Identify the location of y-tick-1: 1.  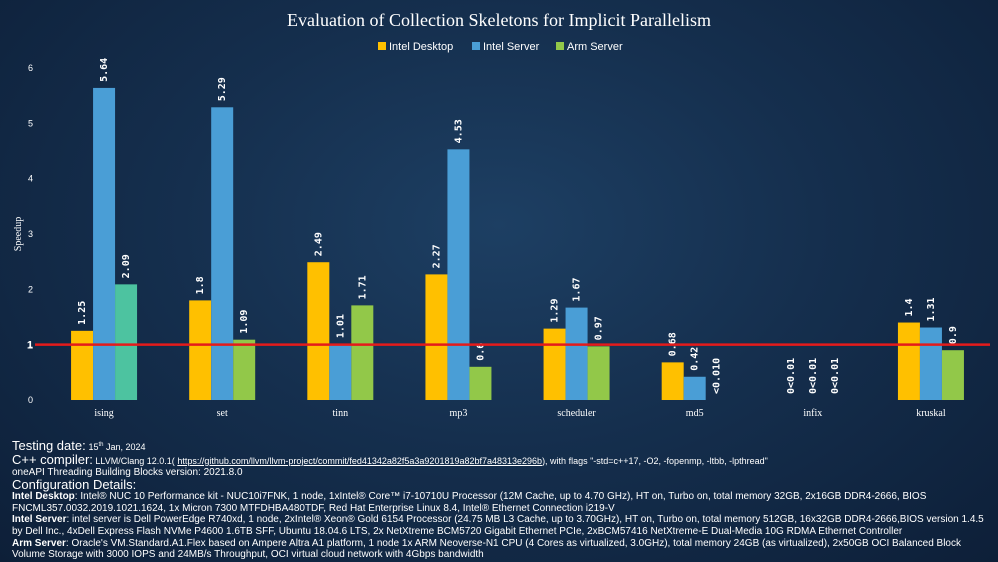
(30, 345).